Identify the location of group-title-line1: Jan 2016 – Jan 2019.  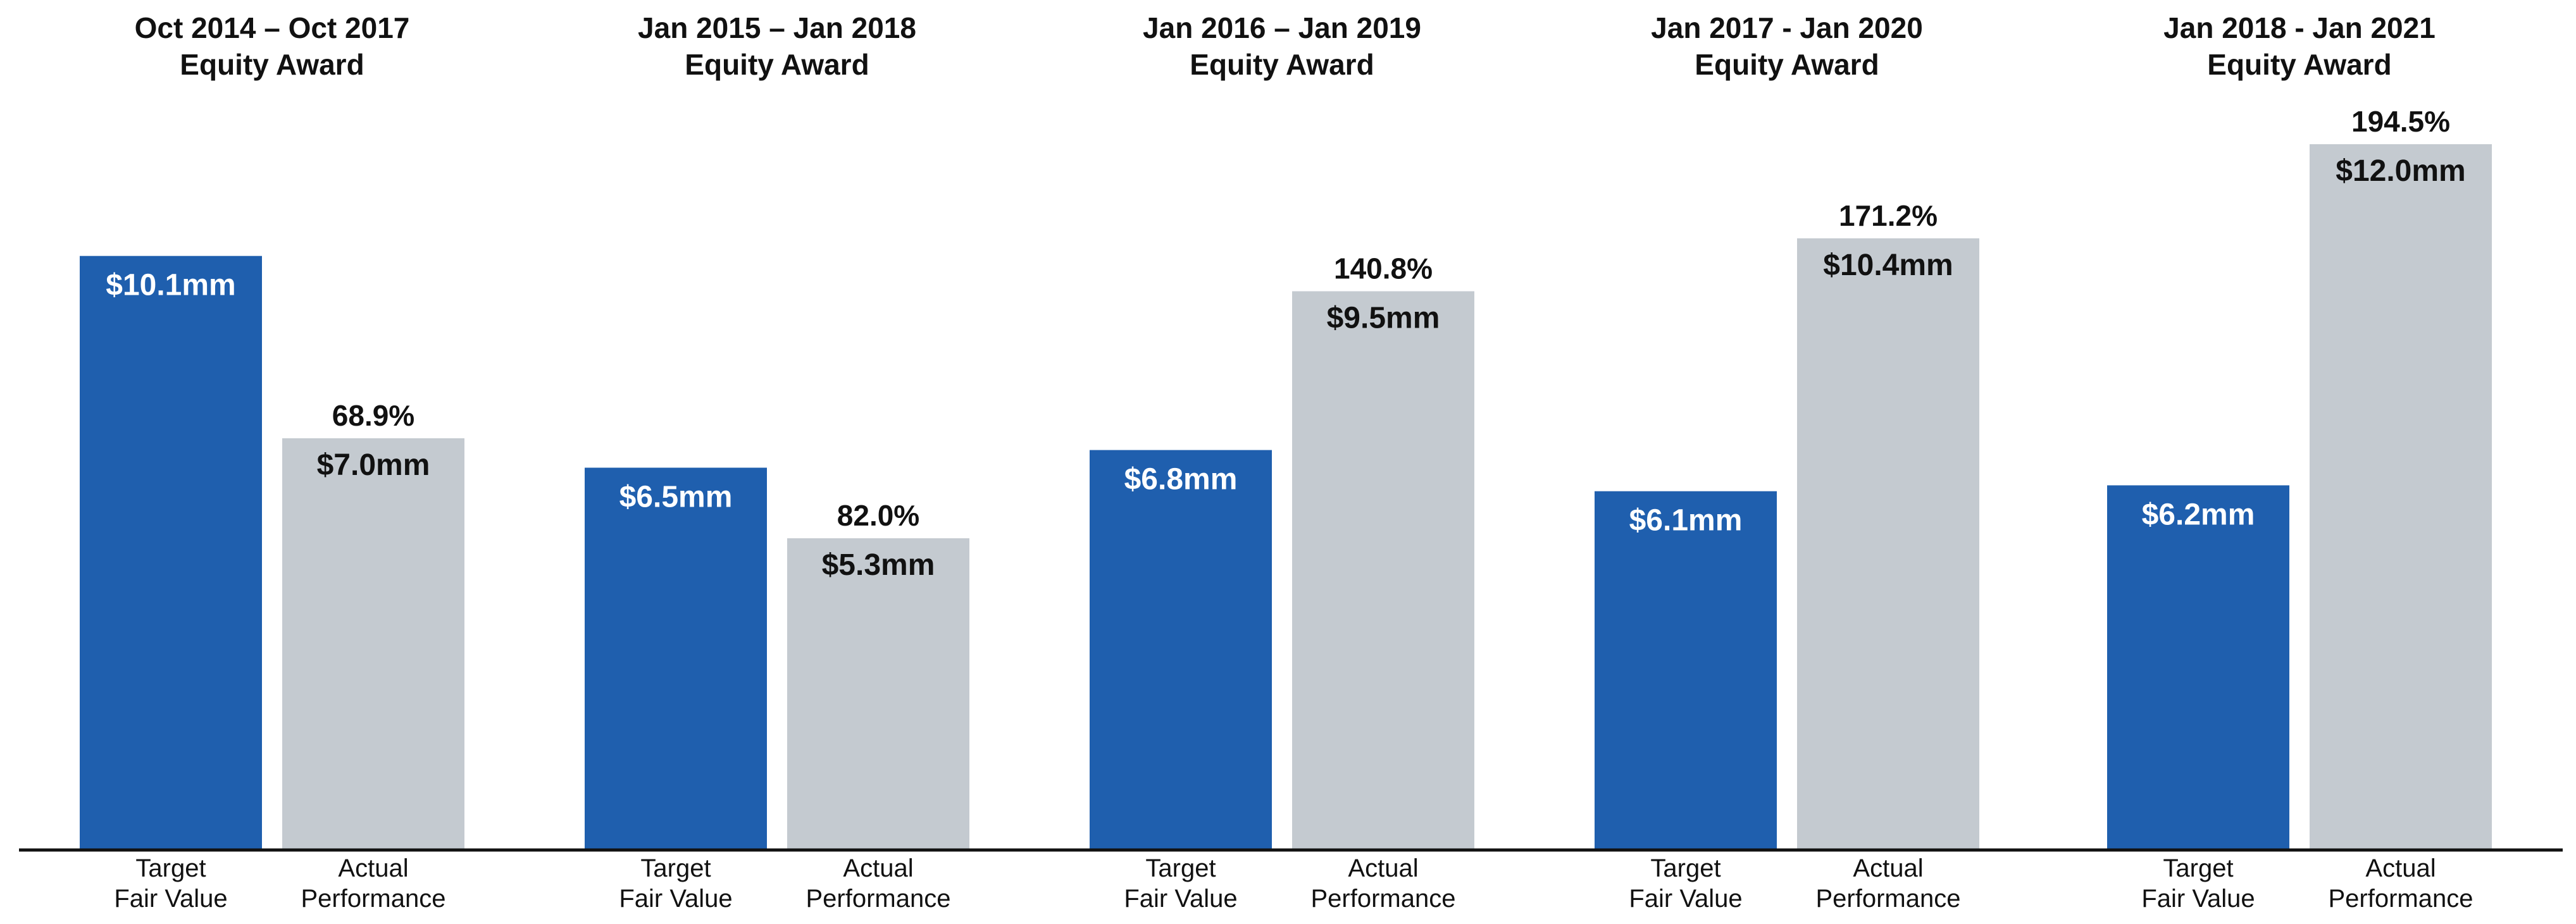
(1282, 28).